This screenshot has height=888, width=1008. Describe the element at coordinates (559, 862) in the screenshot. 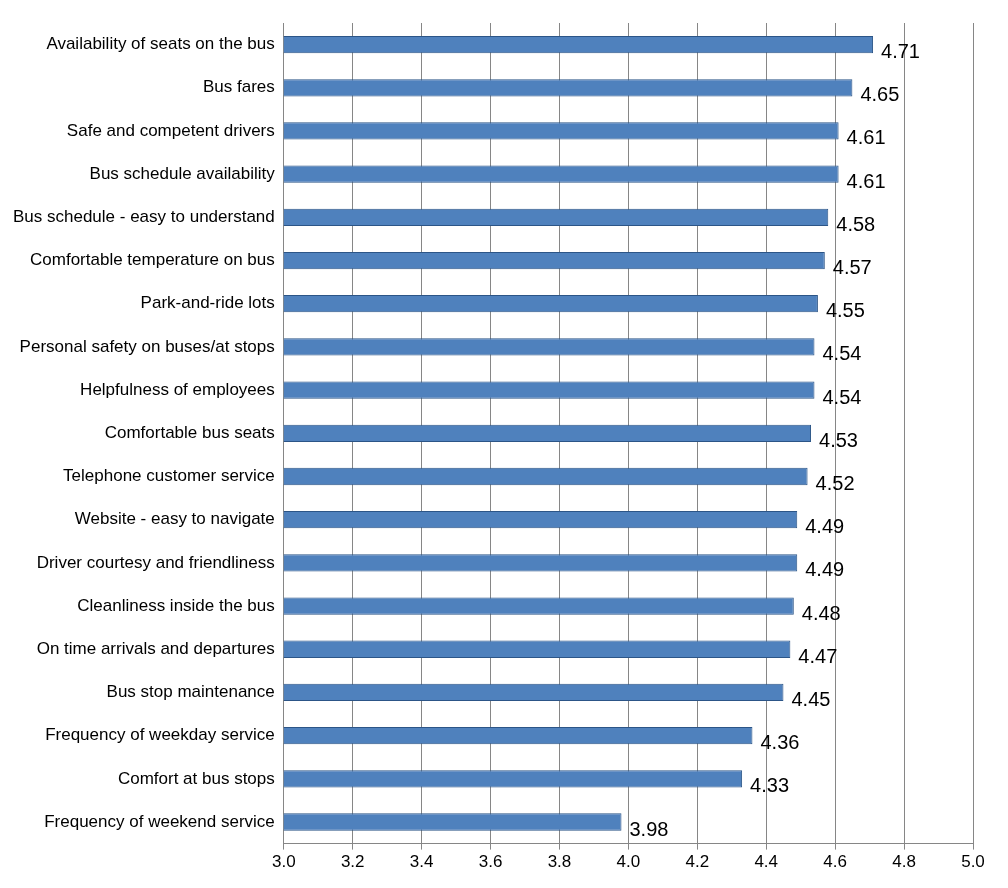

I see `x-tick-label: 3.8` at that location.